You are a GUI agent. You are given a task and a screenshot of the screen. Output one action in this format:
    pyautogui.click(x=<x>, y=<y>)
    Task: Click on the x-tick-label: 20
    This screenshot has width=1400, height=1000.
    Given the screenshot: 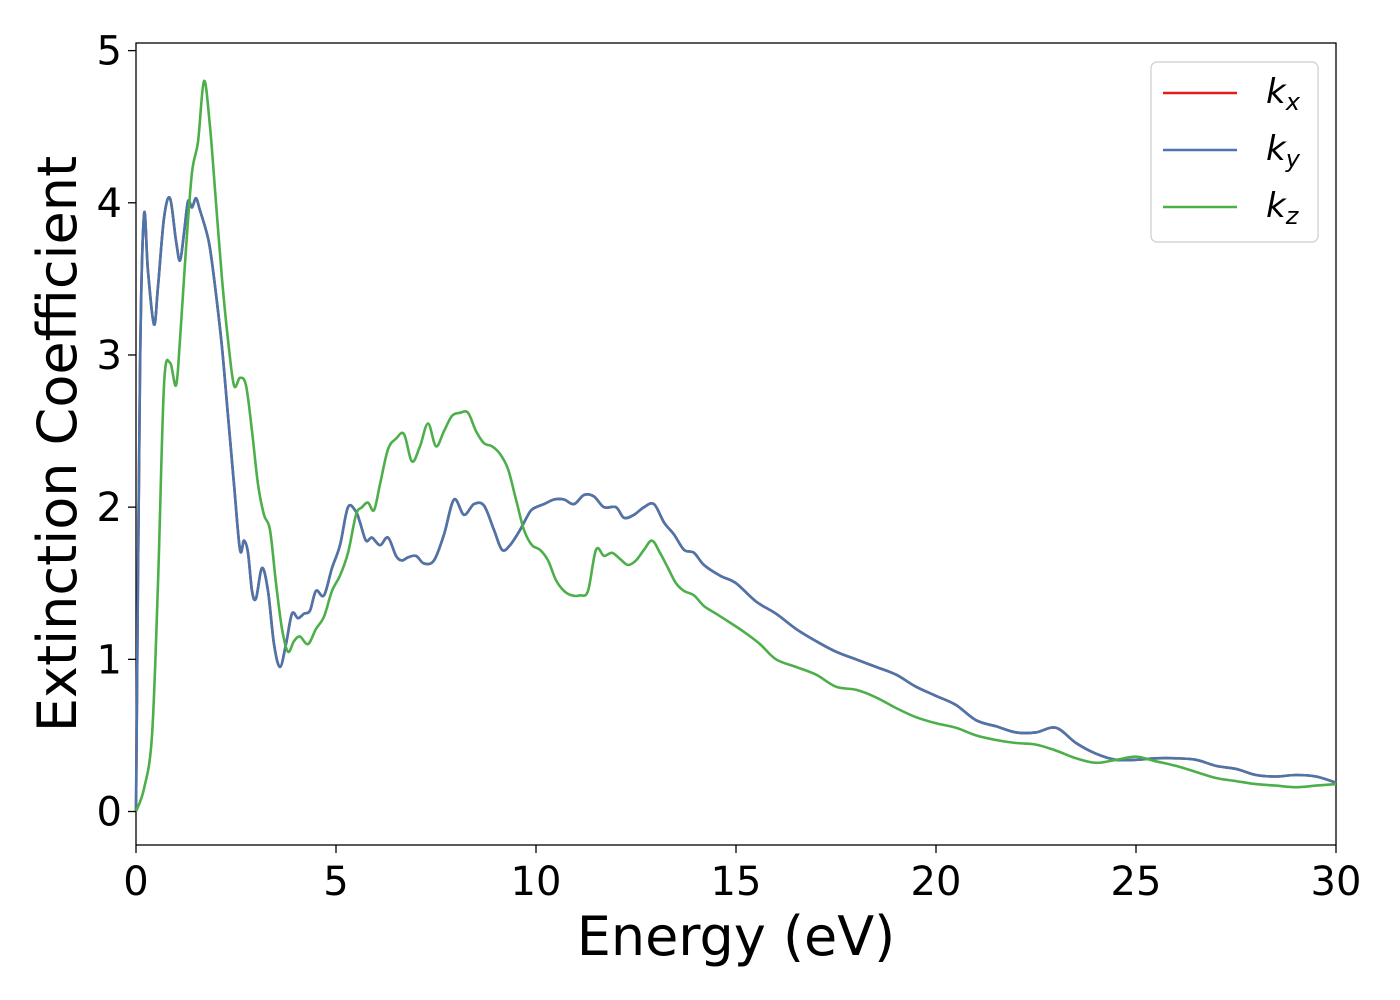 What is the action you would take?
    pyautogui.click(x=936, y=882)
    